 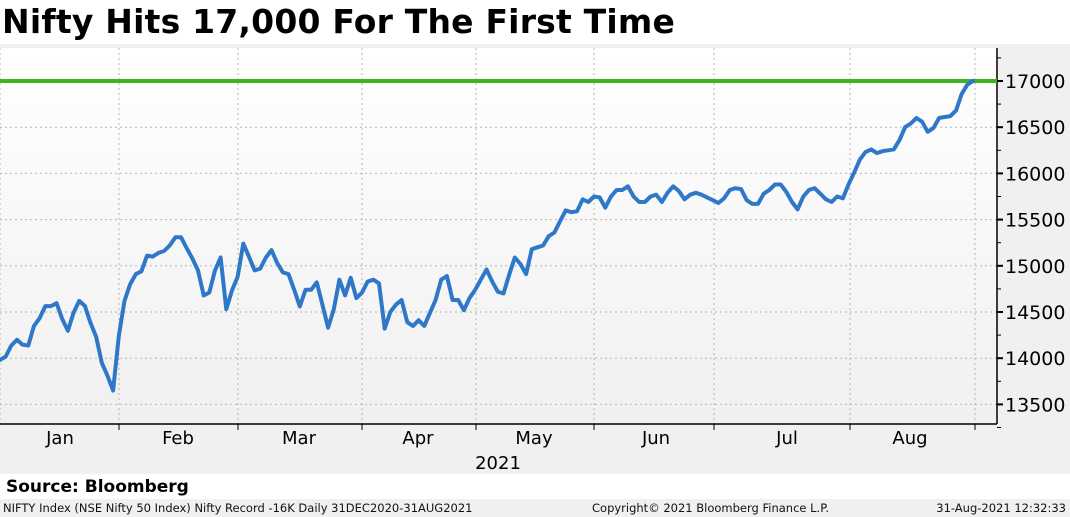 I want to click on source-label: Source: Bloomberg, so click(x=97, y=487).